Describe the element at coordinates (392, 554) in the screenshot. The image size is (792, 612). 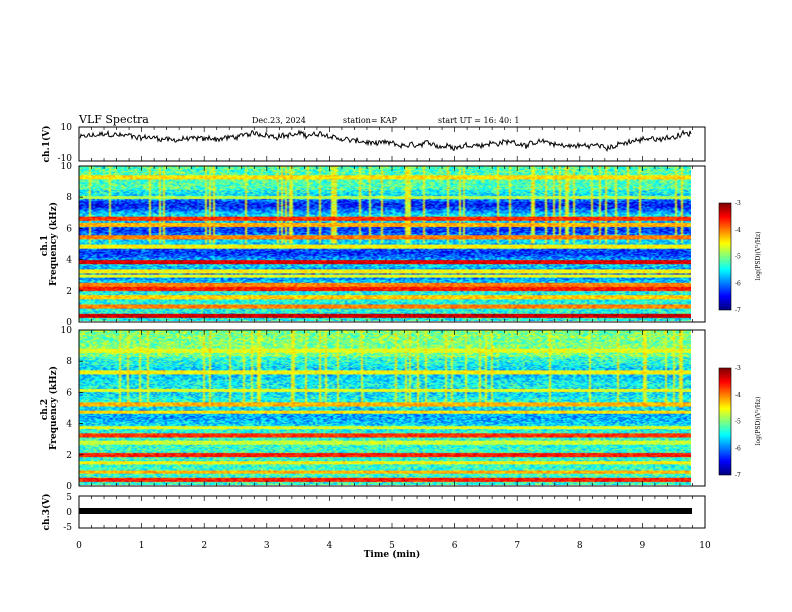
I see `x-axis-label: Time (min)` at that location.